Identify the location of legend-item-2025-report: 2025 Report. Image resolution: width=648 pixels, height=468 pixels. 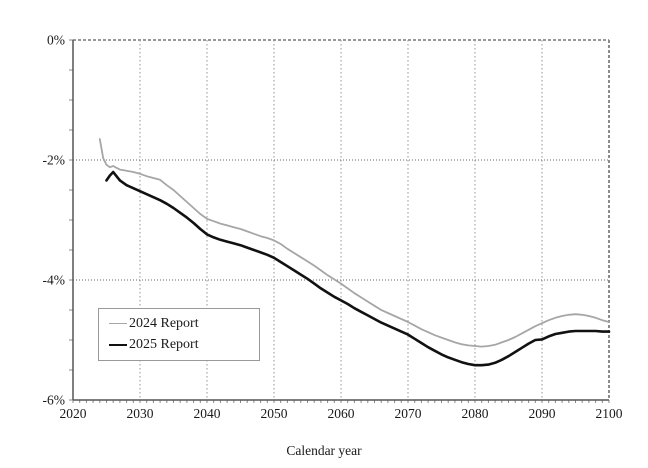
(184, 345).